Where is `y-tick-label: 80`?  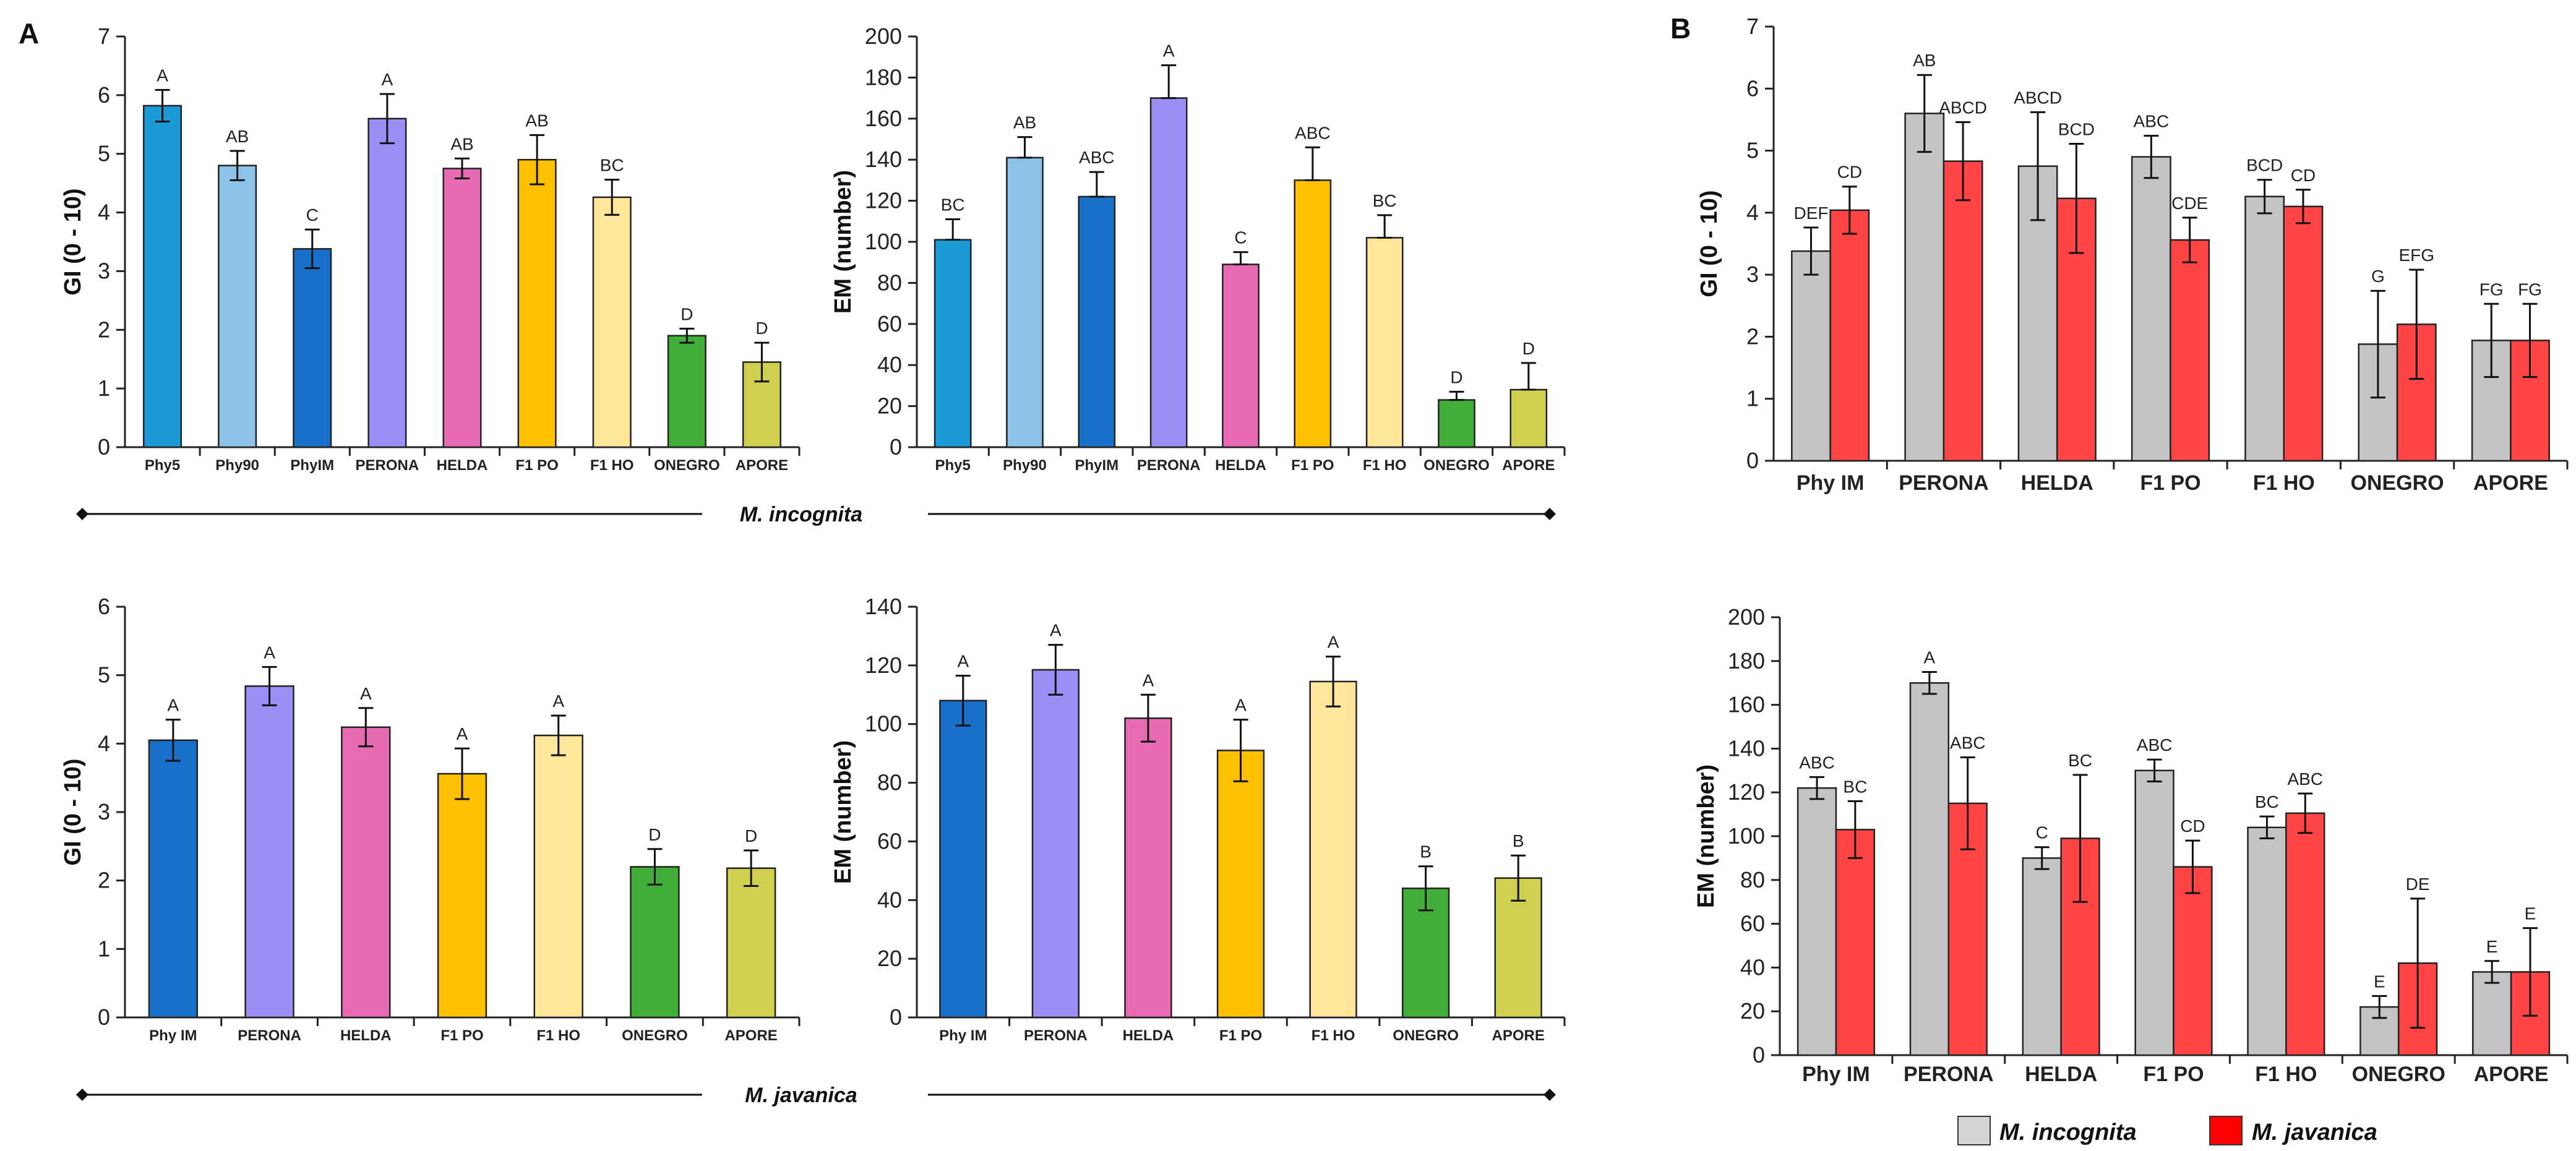
y-tick-label: 80 is located at coordinates (889, 782).